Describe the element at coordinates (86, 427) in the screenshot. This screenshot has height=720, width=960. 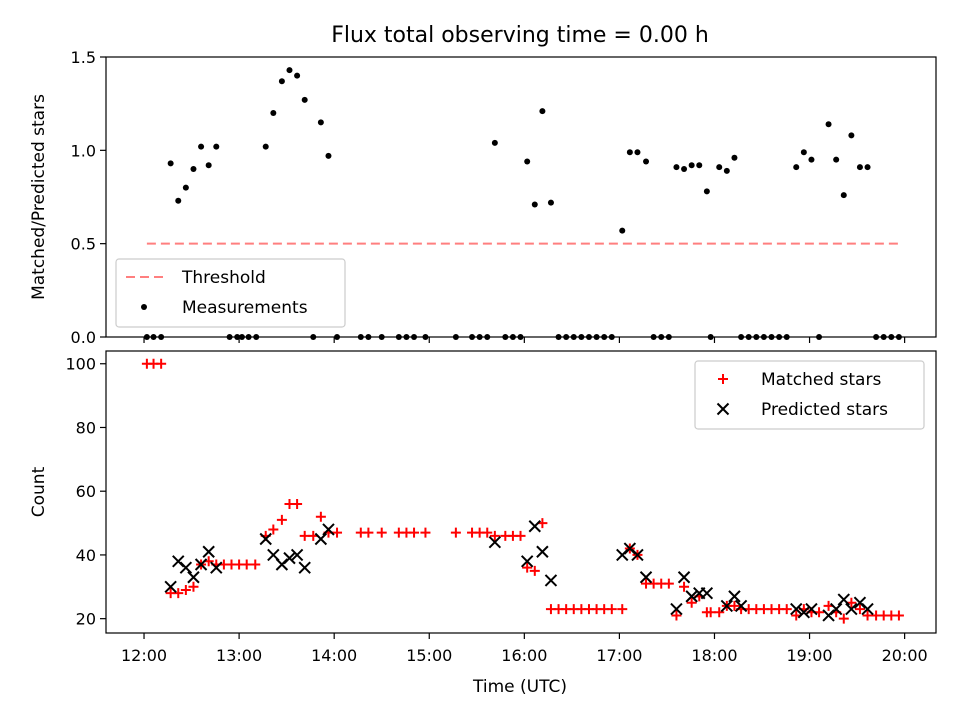
I see `y-tick-label: 80` at that location.